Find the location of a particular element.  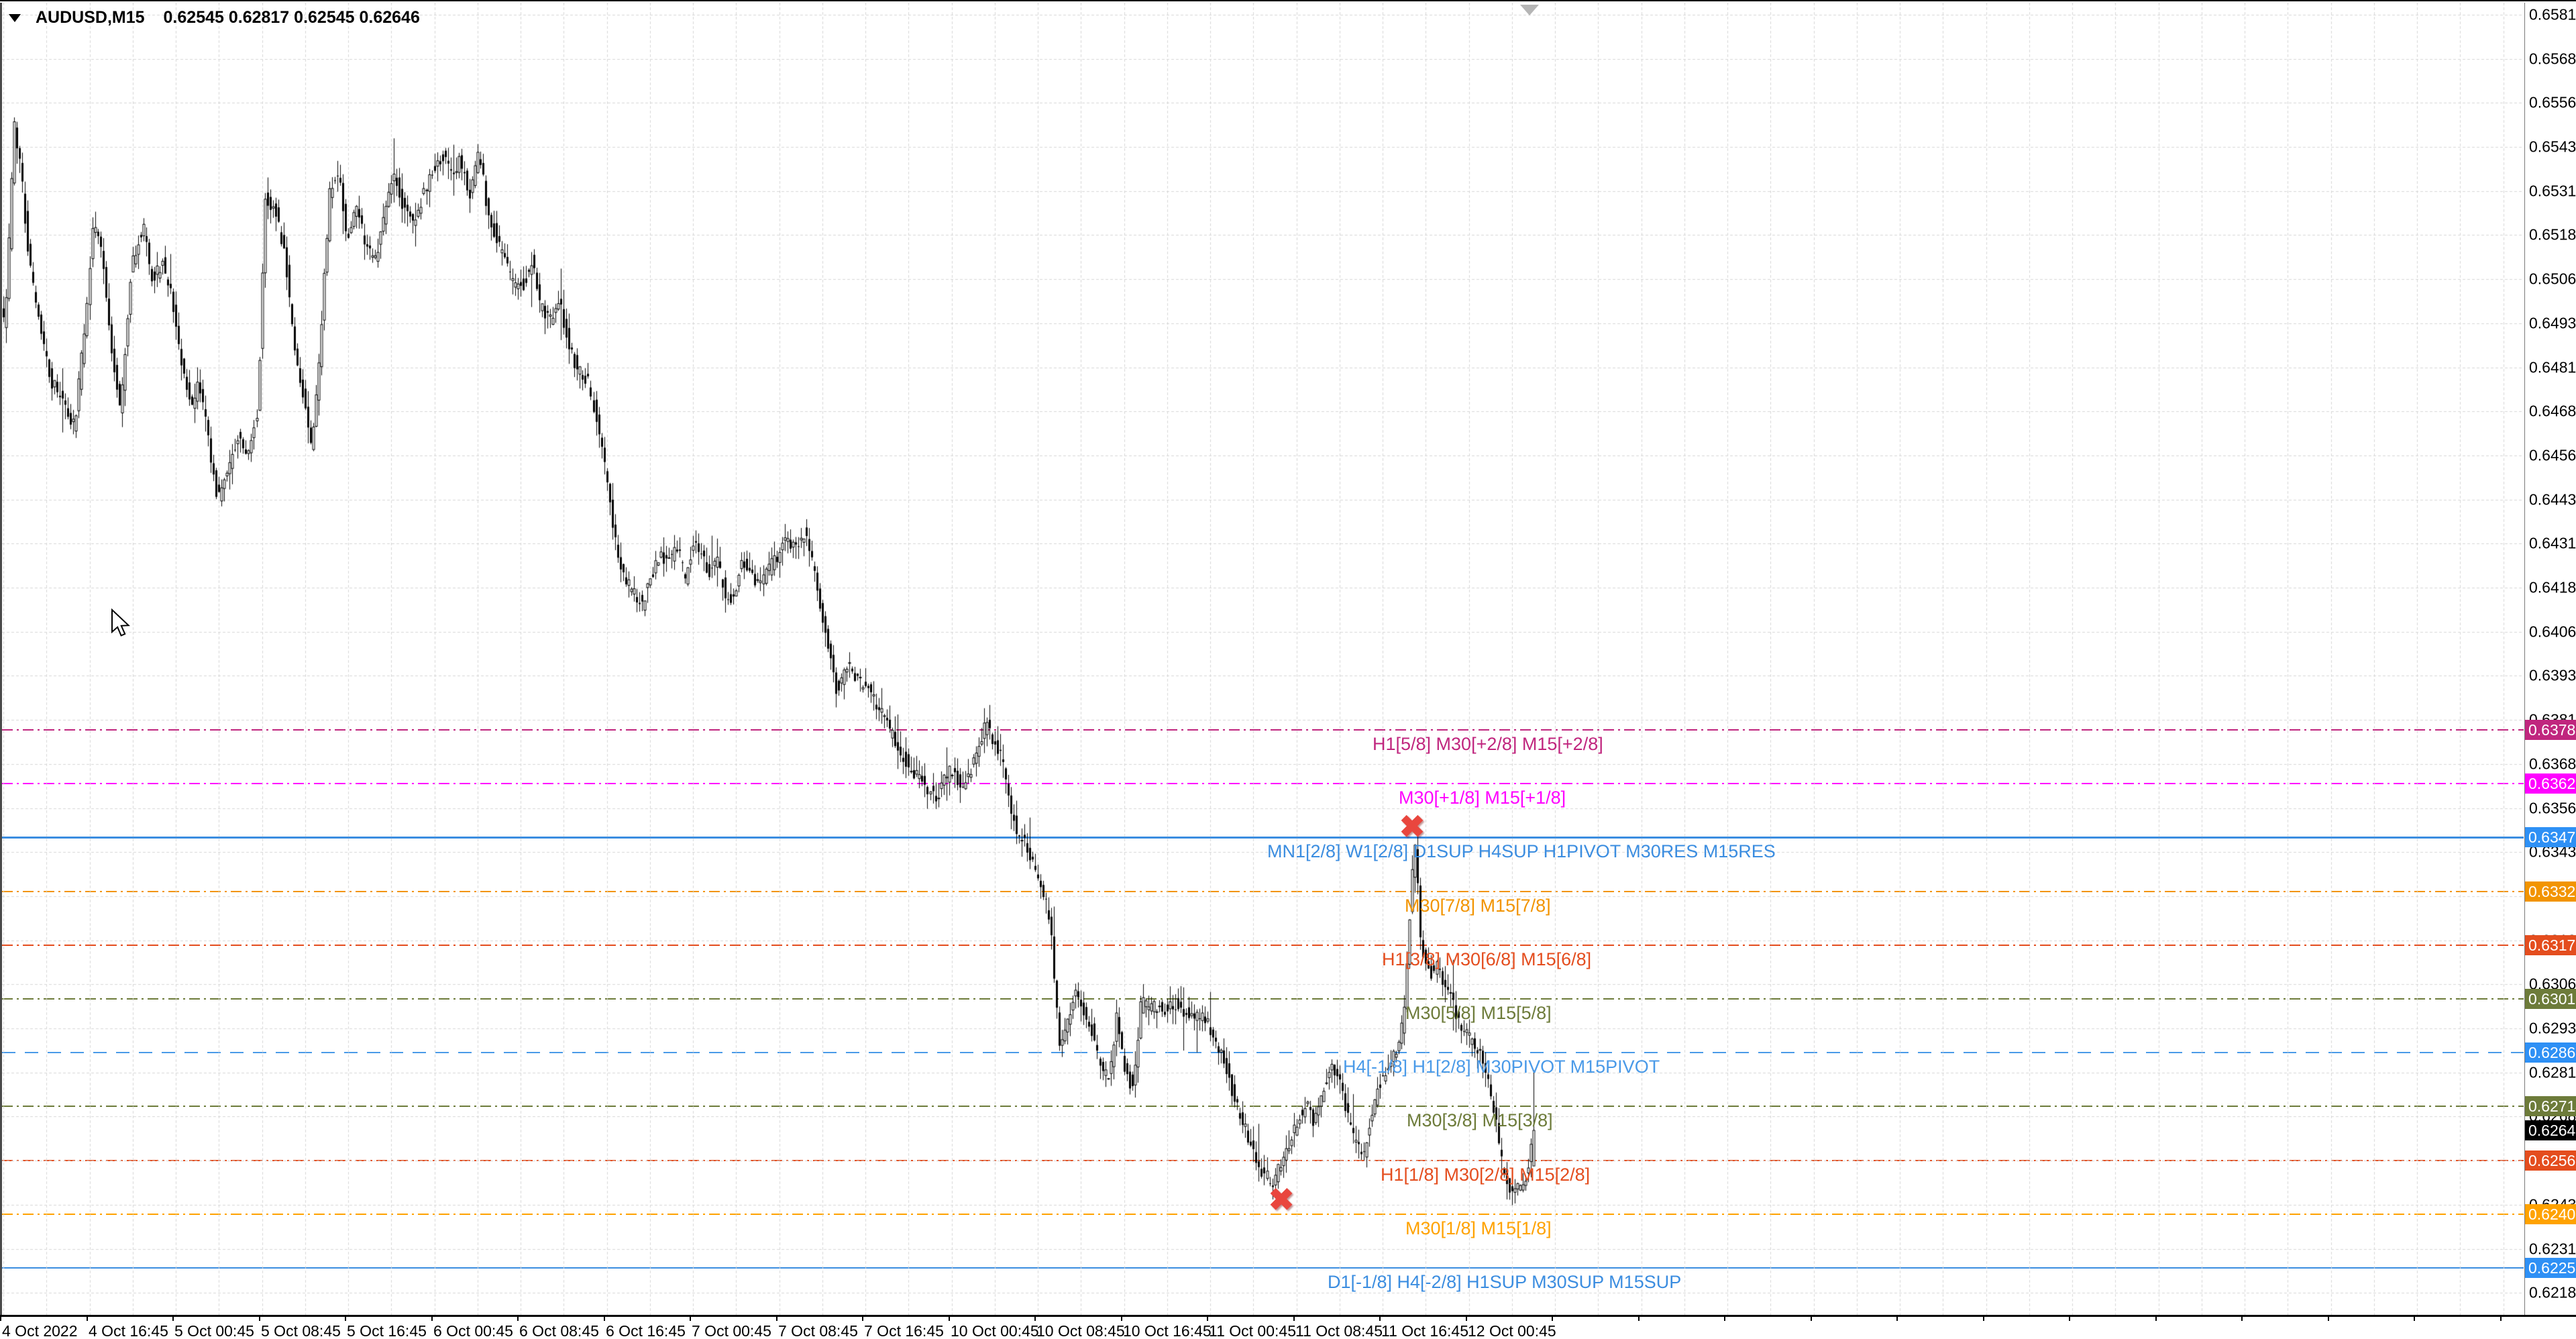

time-axis-label: 5 Oct 08:45 is located at coordinates (301, 1330).